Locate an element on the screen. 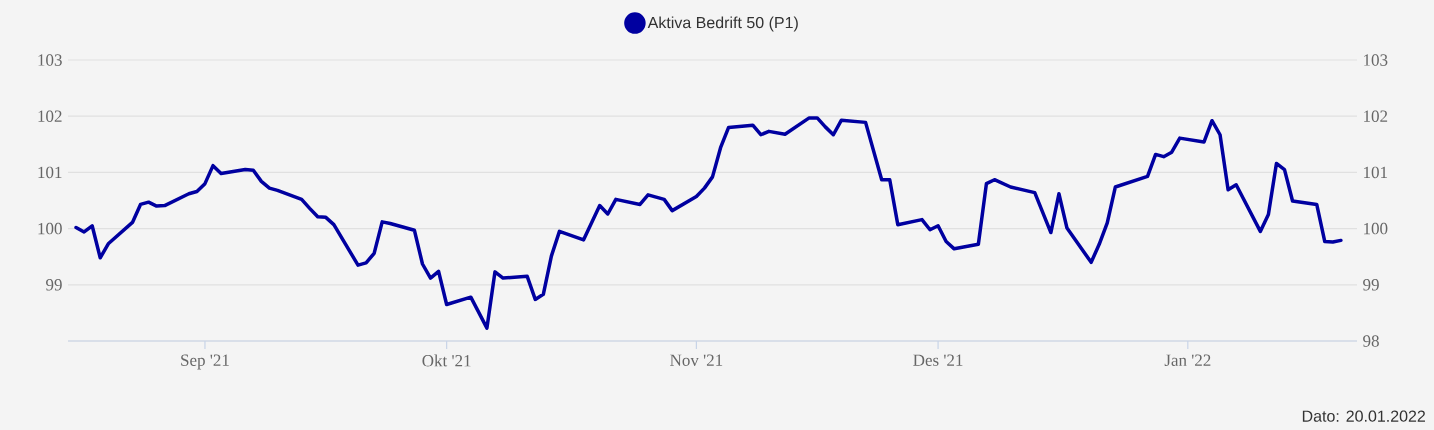 The height and width of the screenshot is (430, 1434). y2-tick-label: 103 is located at coordinates (1376, 60).